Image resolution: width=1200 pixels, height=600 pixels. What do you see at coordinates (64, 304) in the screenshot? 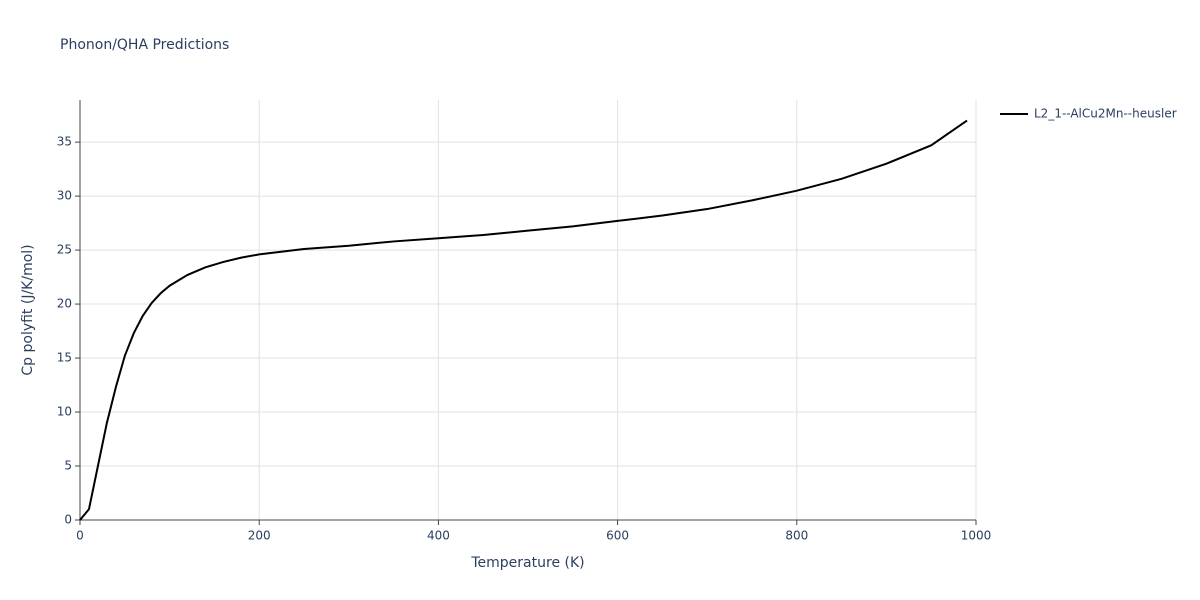
I see `y-tick-label: 20` at bounding box center [64, 304].